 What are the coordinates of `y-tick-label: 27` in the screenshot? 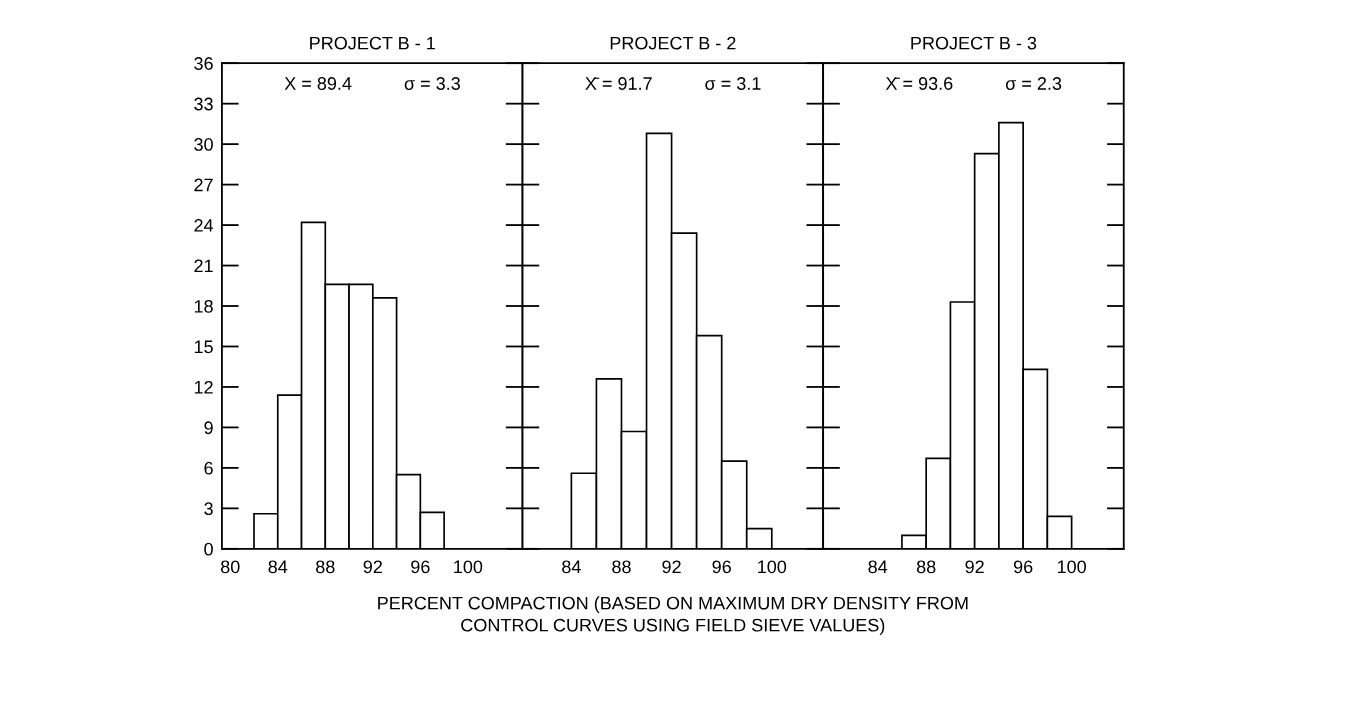 It's located at (203, 185).